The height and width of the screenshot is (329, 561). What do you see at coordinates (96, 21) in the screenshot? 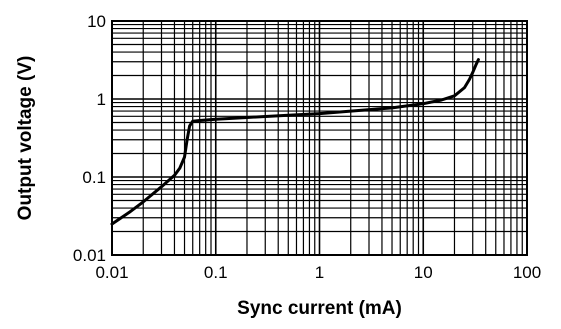
I see `y-tick-label: 10` at bounding box center [96, 21].